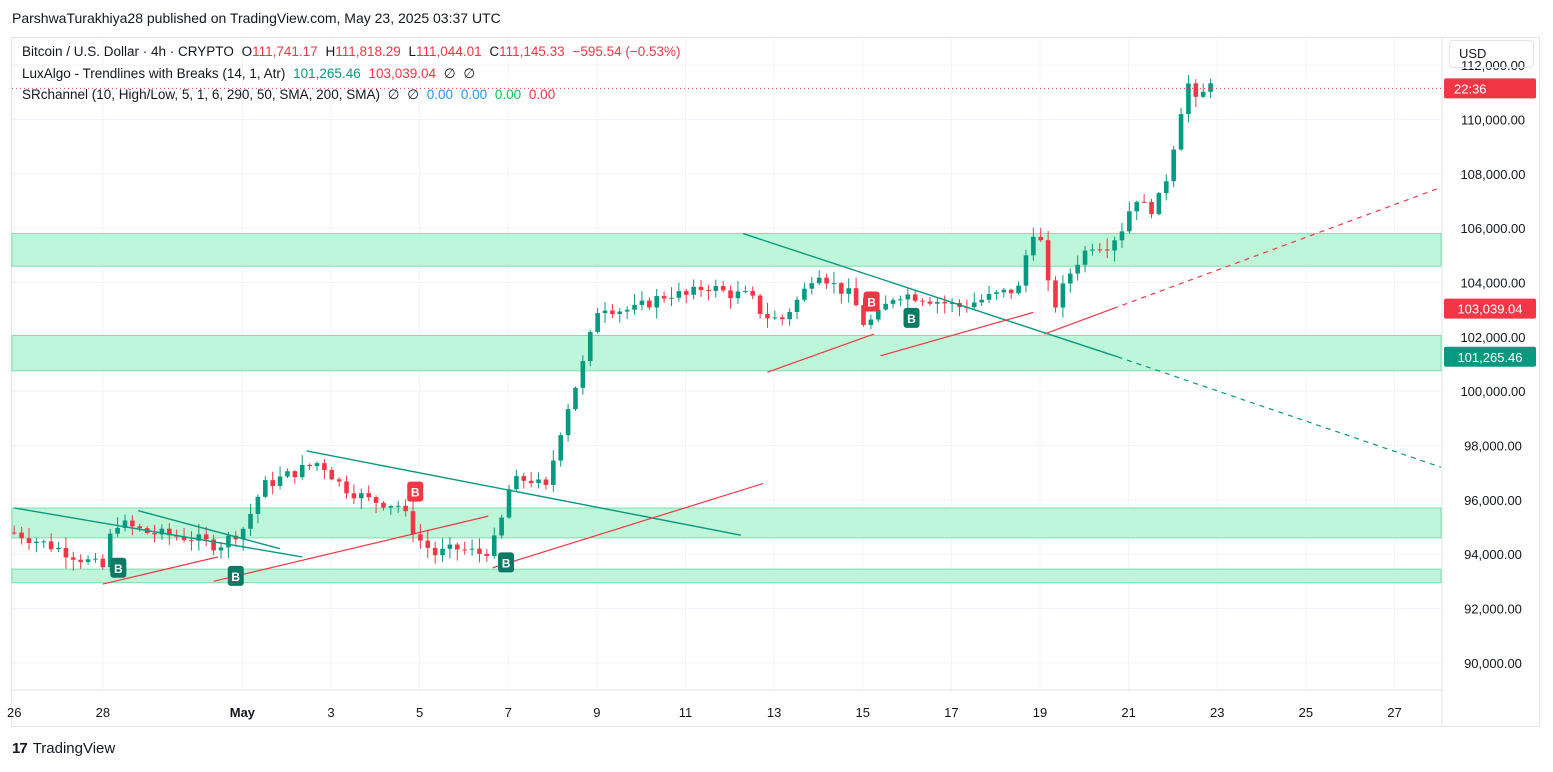 Image resolution: width=1553 pixels, height=772 pixels. Describe the element at coordinates (1217, 712) in the screenshot. I see `x-tick-label: 23` at that location.